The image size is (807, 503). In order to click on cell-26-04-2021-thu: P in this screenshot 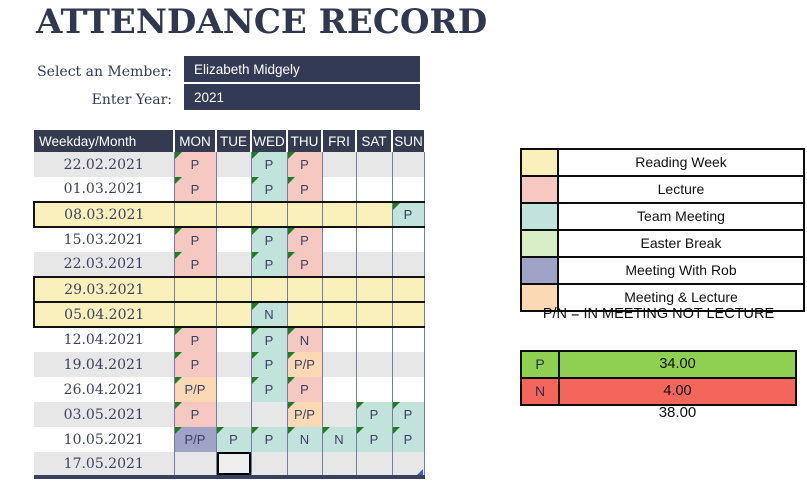, I will do `click(305, 389)`.